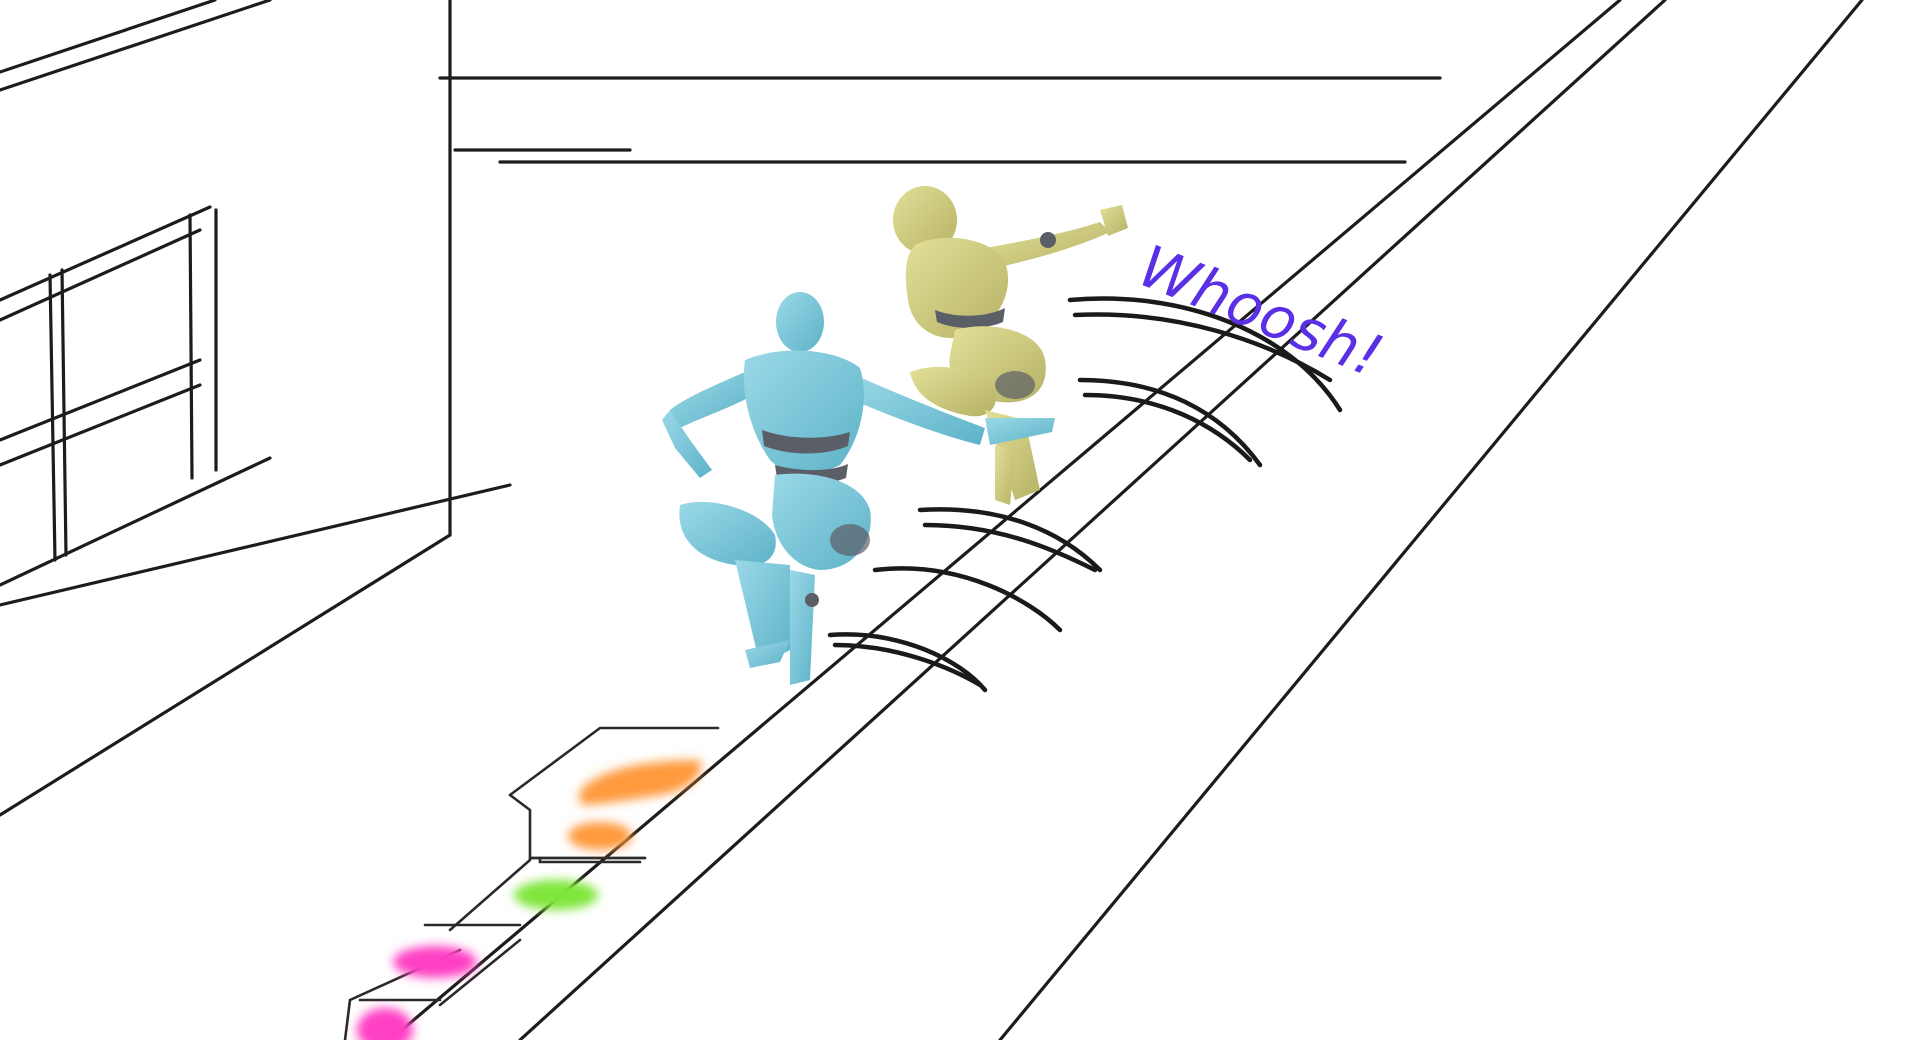 The height and width of the screenshot is (1040, 1920). Describe the element at coordinates (385, 1024) in the screenshot. I see `magenta-swatch-lower` at that location.